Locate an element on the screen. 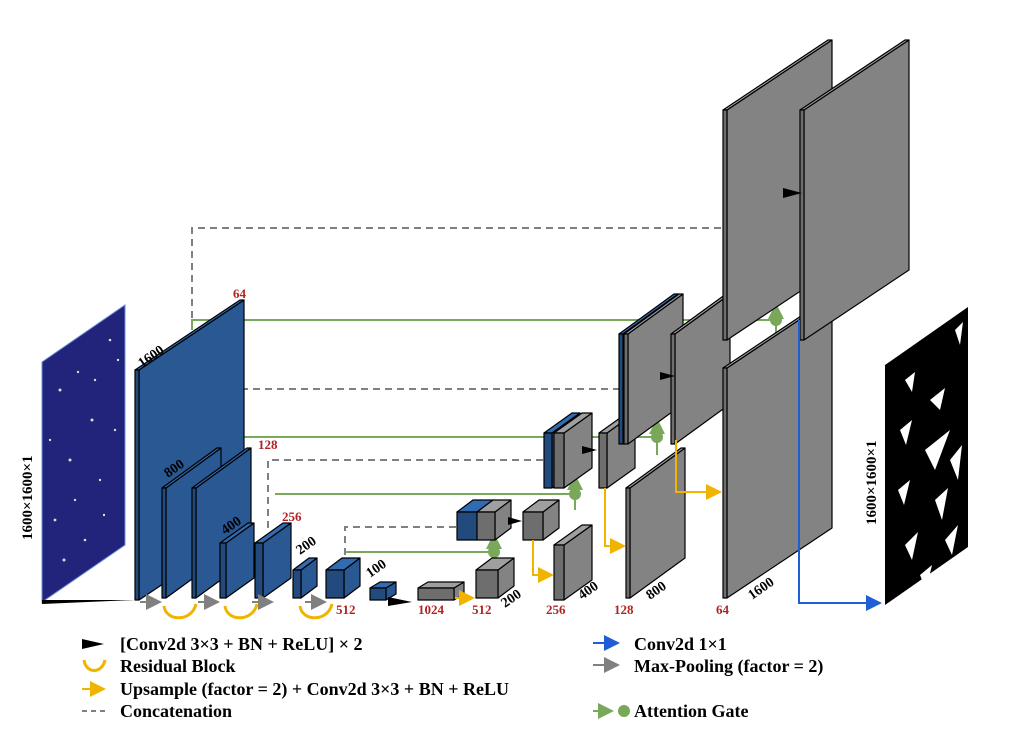  enc-ch-1: 64 is located at coordinates (240, 293).